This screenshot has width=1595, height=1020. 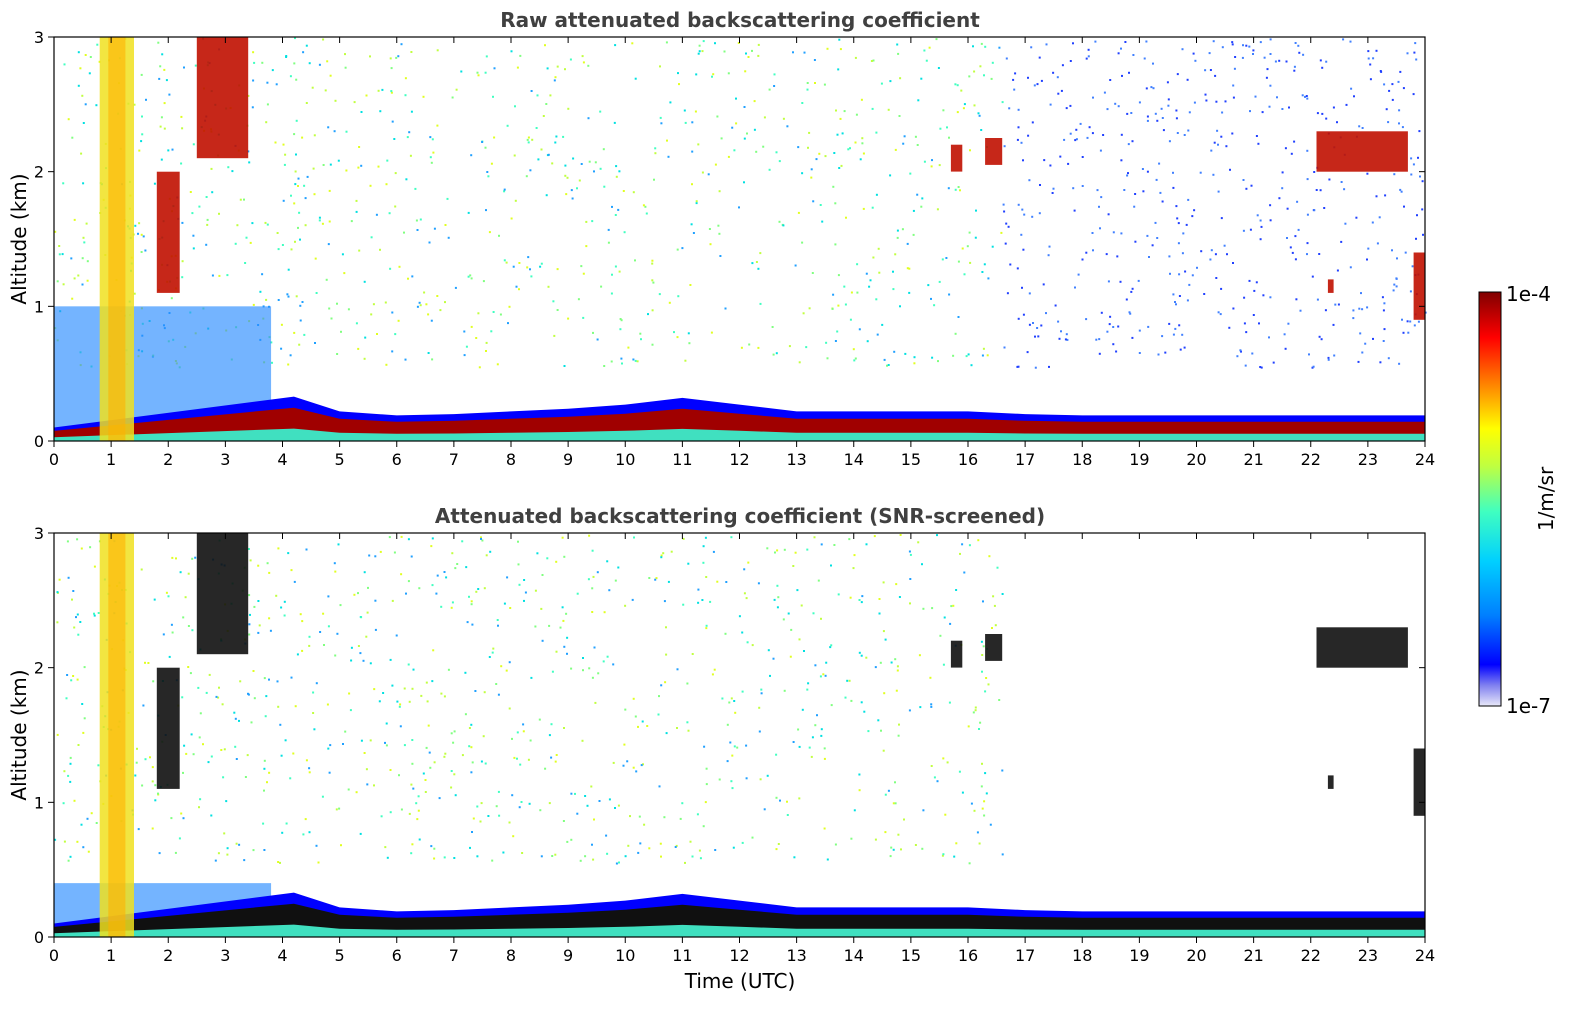 What do you see at coordinates (625, 955) in the screenshot?
I see `x-tick-label: 10` at bounding box center [625, 955].